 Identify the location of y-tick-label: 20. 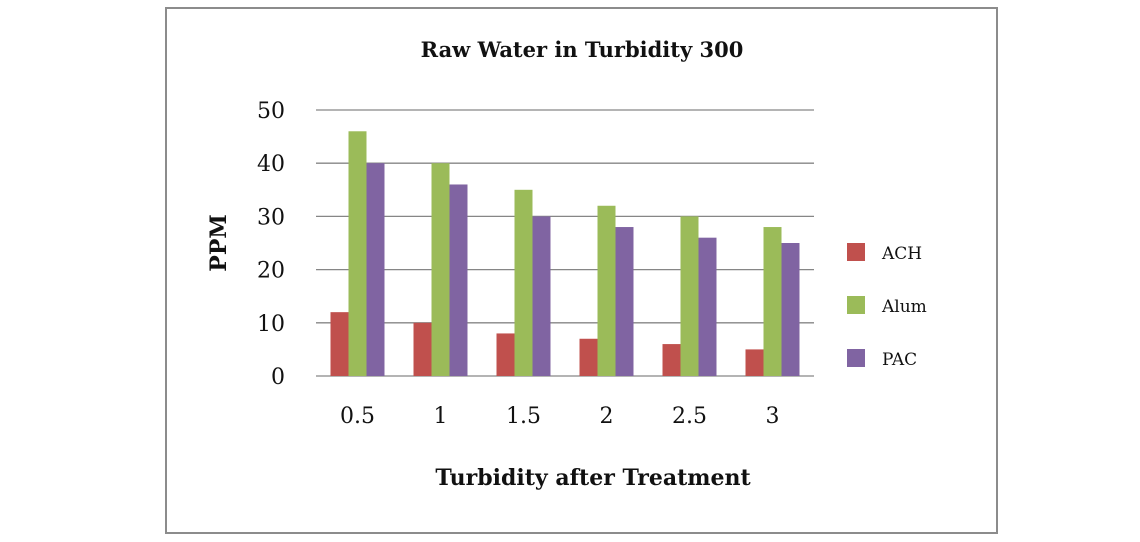
(271, 271).